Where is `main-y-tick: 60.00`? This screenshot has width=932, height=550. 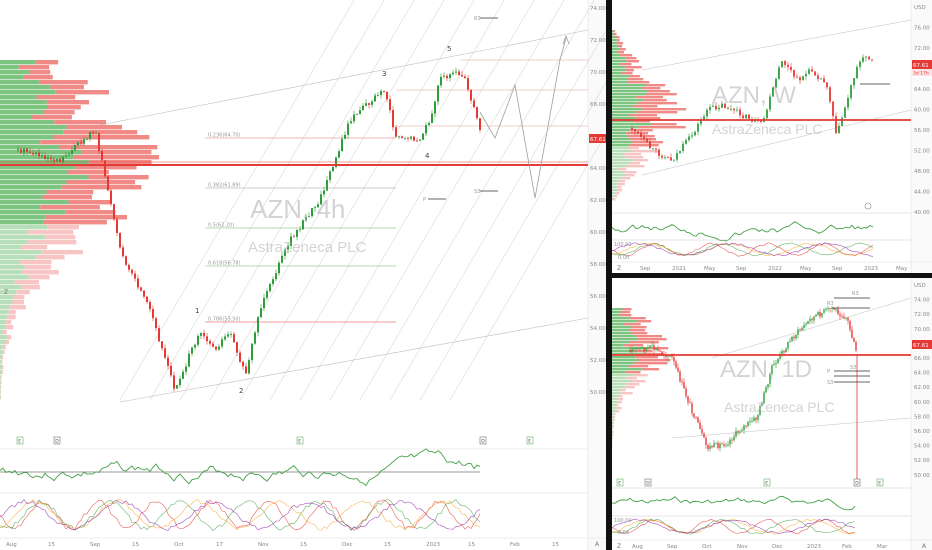
main-y-tick: 60.00 is located at coordinates (598, 233).